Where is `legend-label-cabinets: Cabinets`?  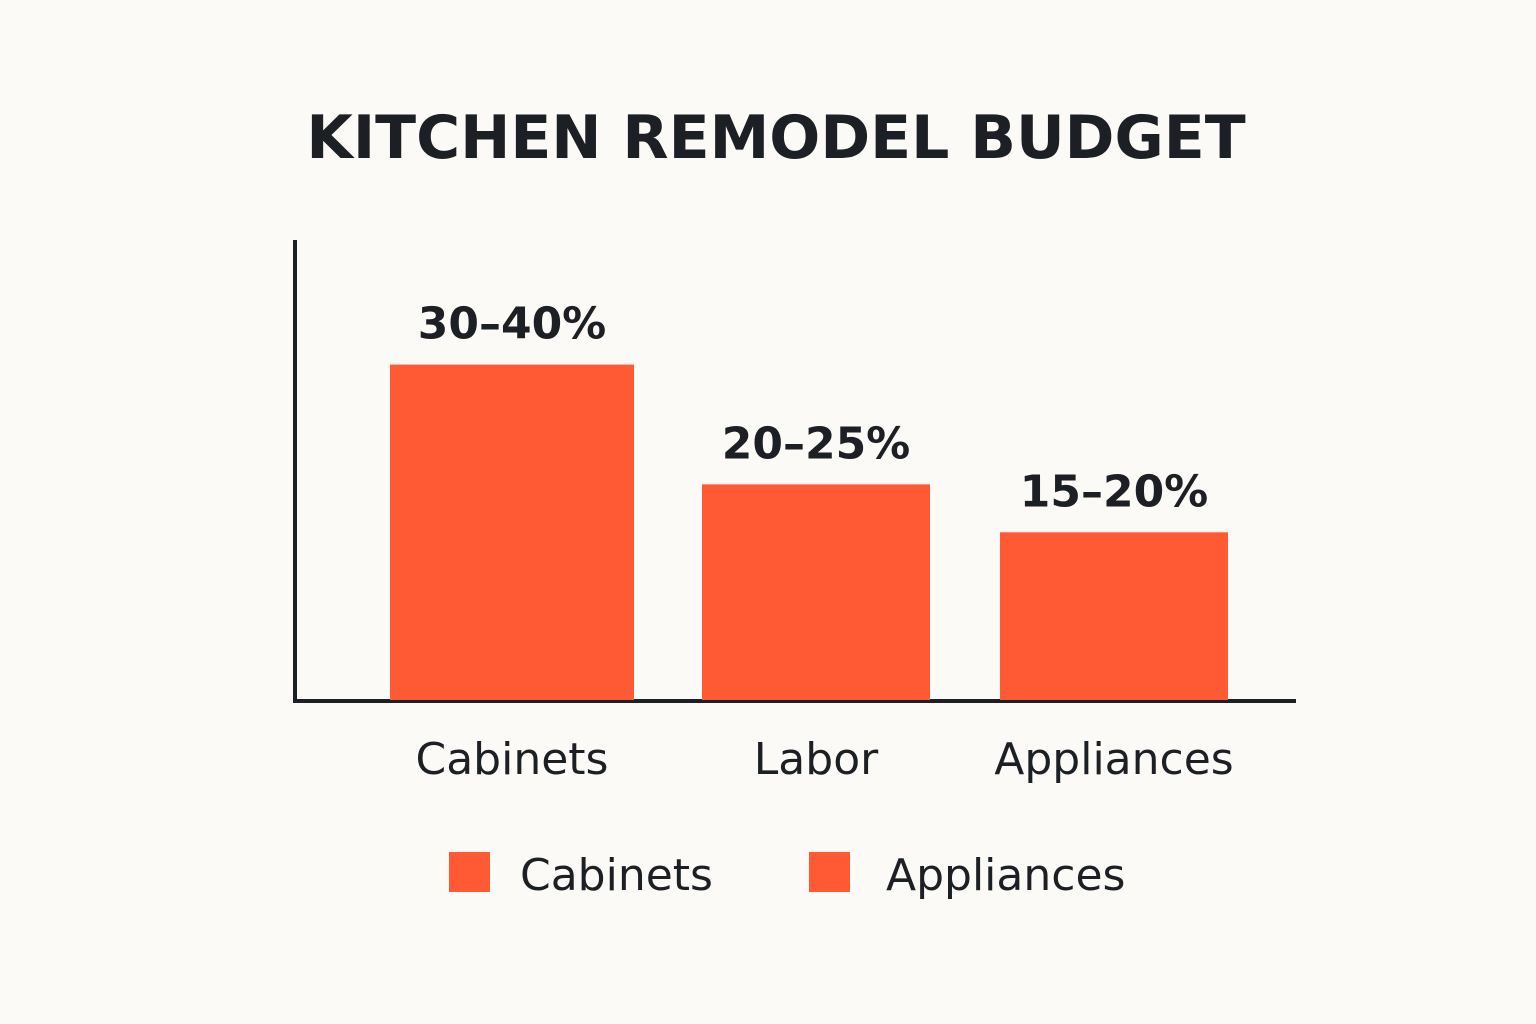 legend-label-cabinets: Cabinets is located at coordinates (616, 875).